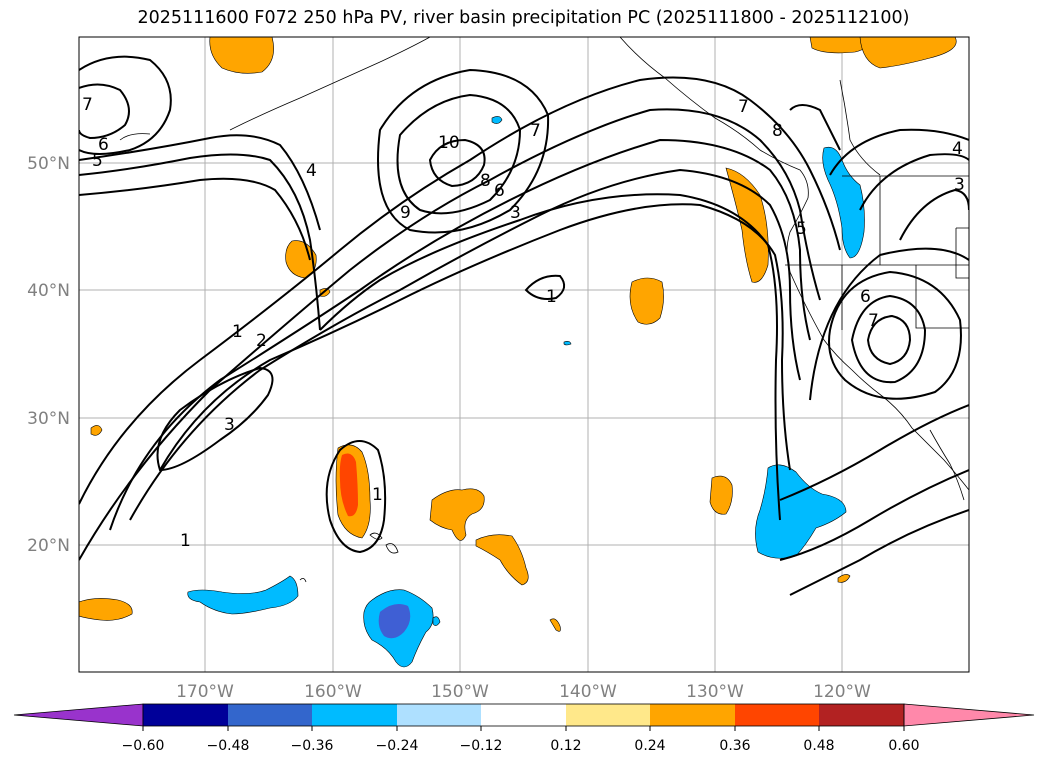 The width and height of the screenshot is (1047, 765). Describe the element at coordinates (734, 746) in the screenshot. I see `colorbar-tick-label: 0.36` at that location.